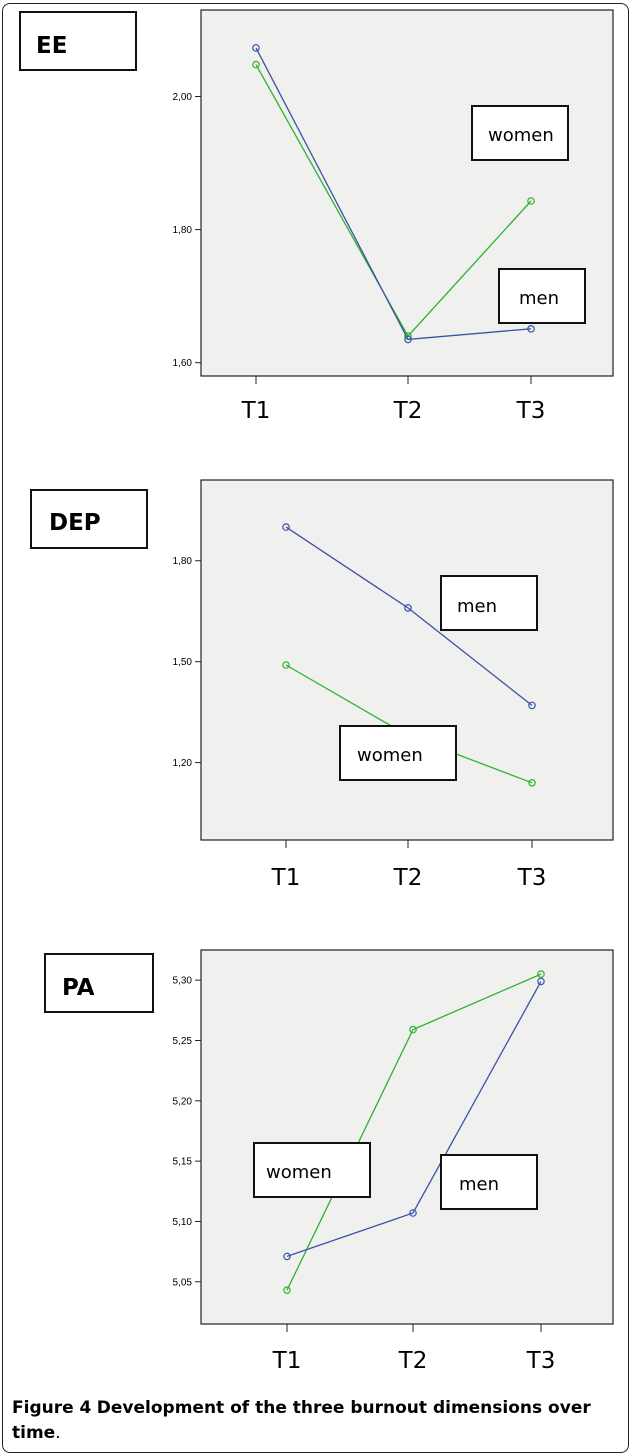  What do you see at coordinates (183, 1101) in the screenshot?
I see `y-tick-label: 5,20` at bounding box center [183, 1101].